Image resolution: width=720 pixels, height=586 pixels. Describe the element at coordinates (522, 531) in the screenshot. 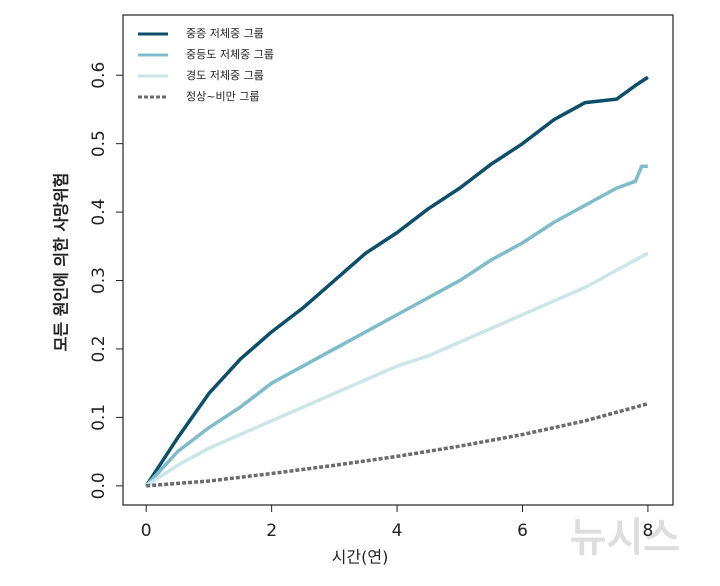

I see `x-tick-label: 6` at that location.